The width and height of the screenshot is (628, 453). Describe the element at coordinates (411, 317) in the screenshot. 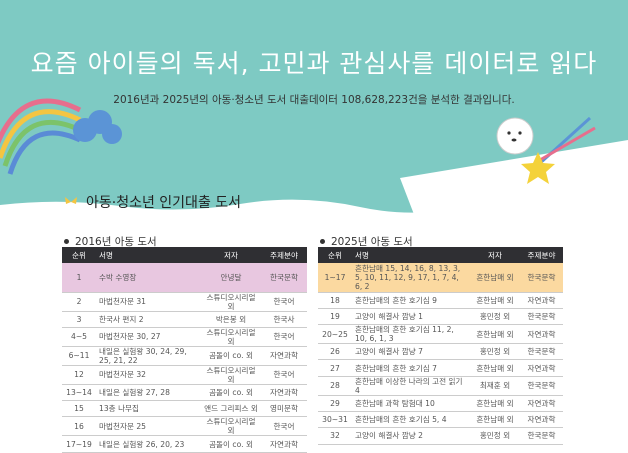

I see `table-cell: 고양이 해결사 깜냥 1` at that location.